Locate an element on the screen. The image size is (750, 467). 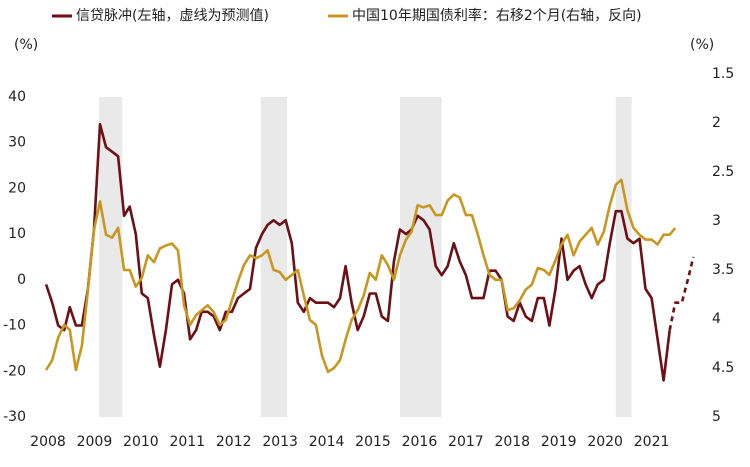
y-tick-label: -10 is located at coordinates (14, 326).